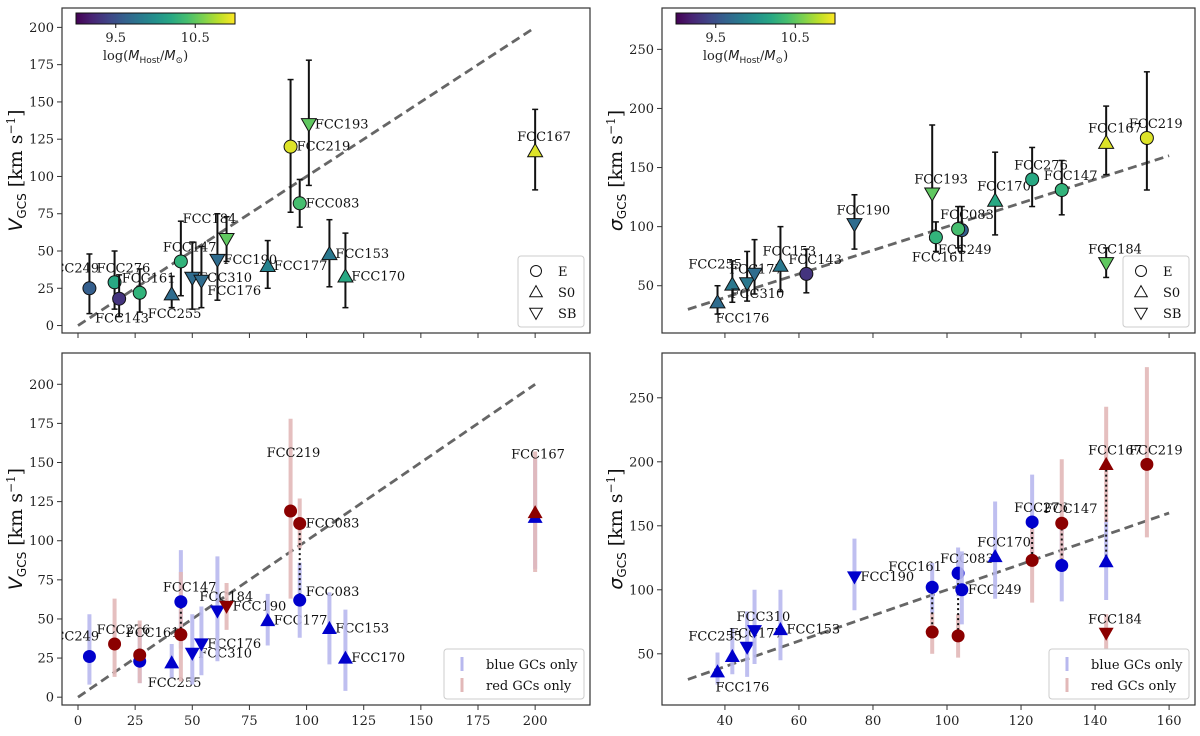  Describe the element at coordinates (249, 721) in the screenshot. I see `x-tick-label: 75` at that location.